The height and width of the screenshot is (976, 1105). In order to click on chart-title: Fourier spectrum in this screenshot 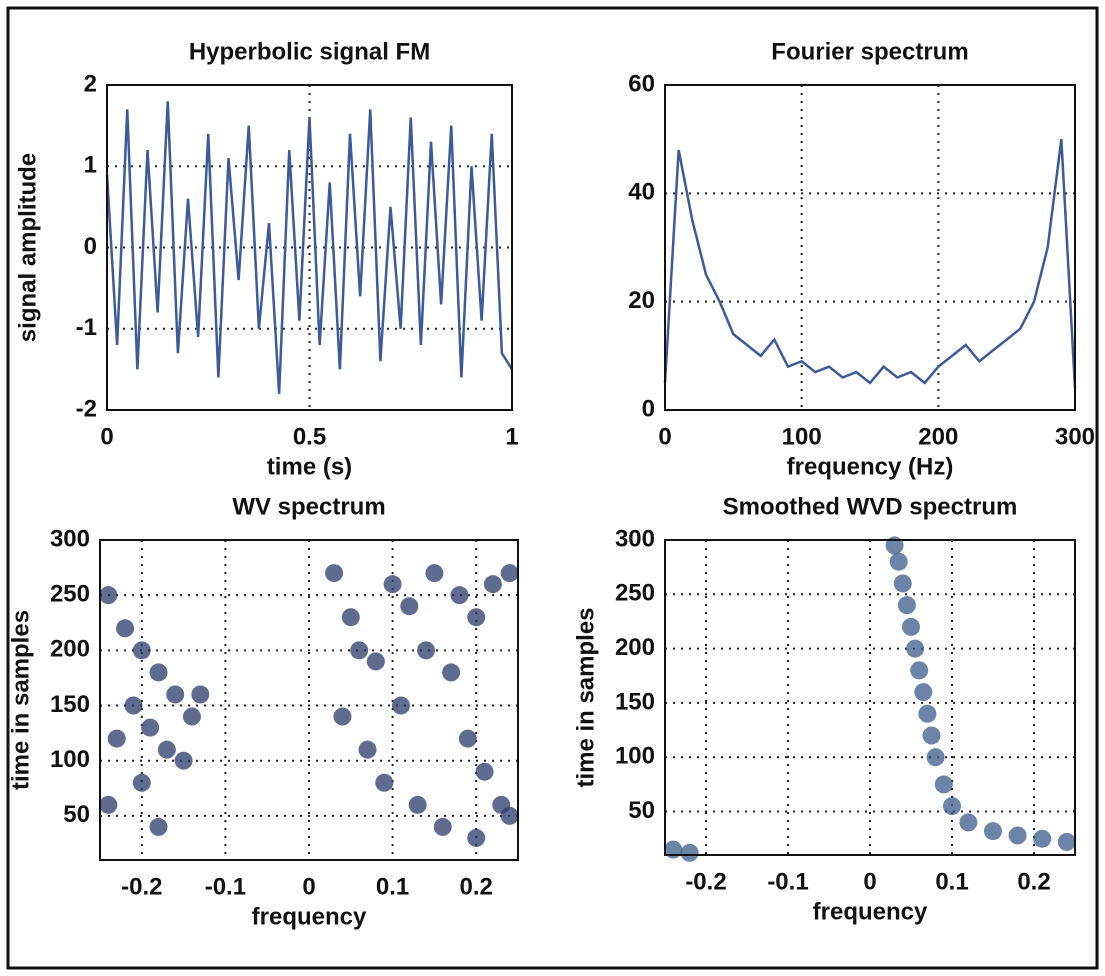, I will do `click(869, 51)`.